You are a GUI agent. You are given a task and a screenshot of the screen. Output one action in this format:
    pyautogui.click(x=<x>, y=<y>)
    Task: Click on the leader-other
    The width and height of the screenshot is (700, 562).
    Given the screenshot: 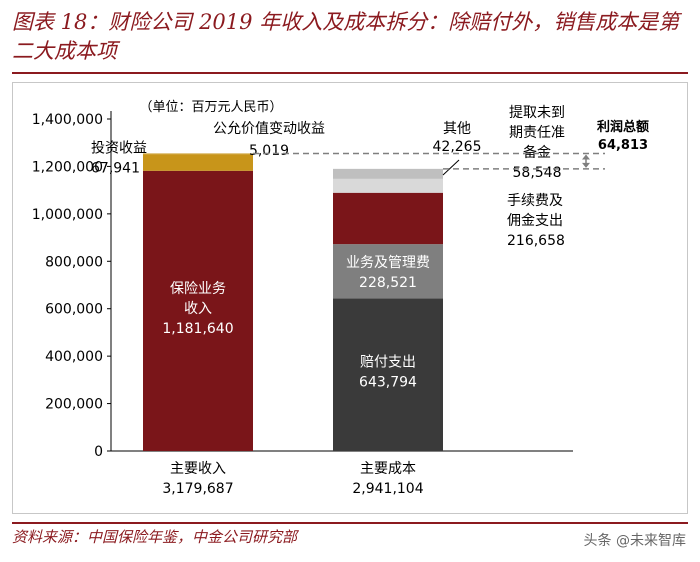 What is the action you would take?
    pyautogui.click(x=451, y=167)
    